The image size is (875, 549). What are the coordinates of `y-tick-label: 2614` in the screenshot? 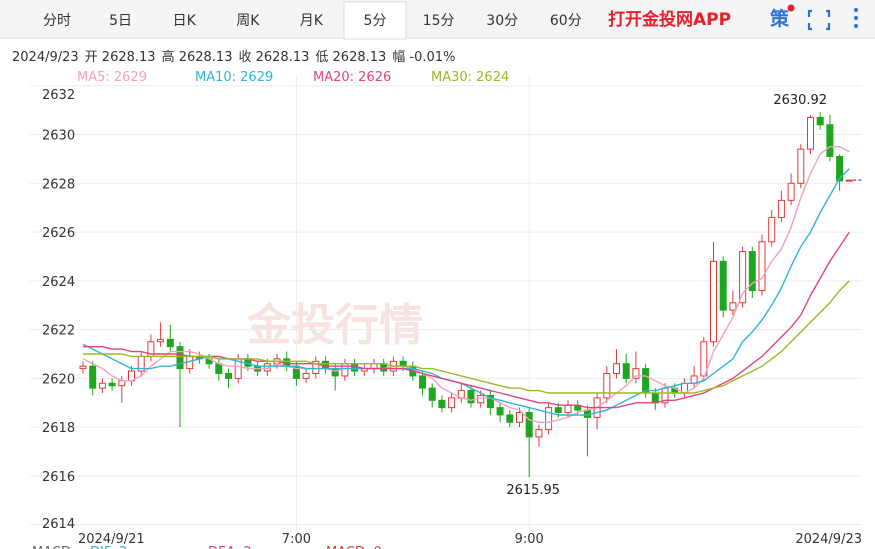 It's located at (58, 524).